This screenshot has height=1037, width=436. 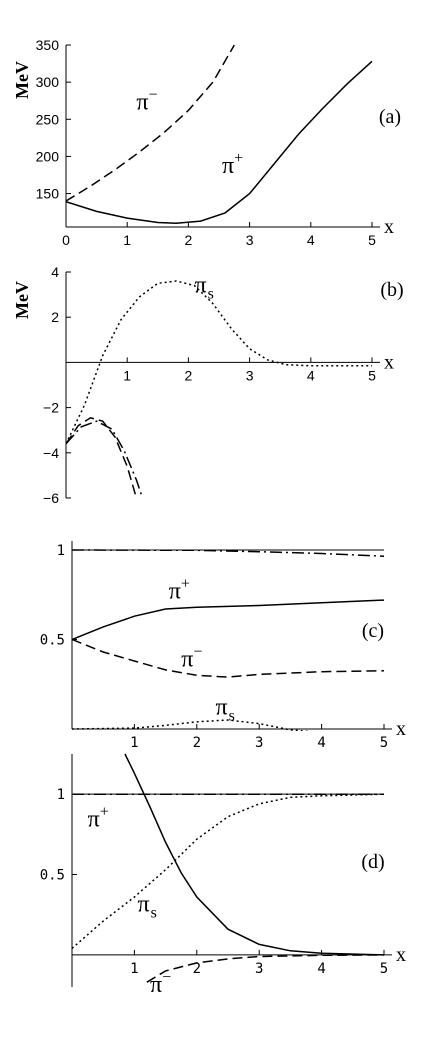 I want to click on y-tick-label: 2, so click(x=55, y=317).